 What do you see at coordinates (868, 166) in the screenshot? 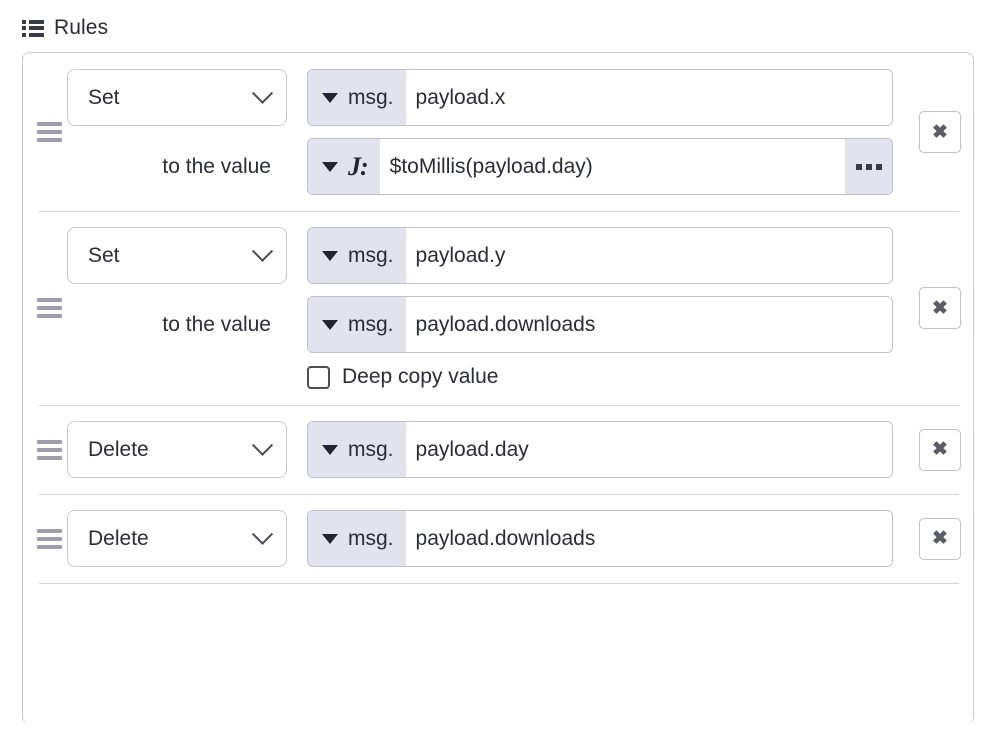
I see `expand-editor-button` at bounding box center [868, 166].